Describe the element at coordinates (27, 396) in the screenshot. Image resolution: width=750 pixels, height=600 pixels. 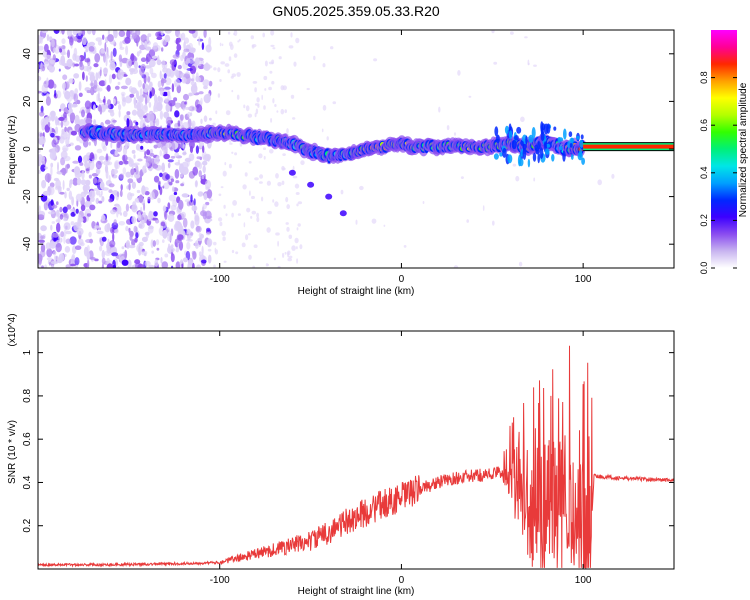
I see `y-tick-label: 0.8` at that location.